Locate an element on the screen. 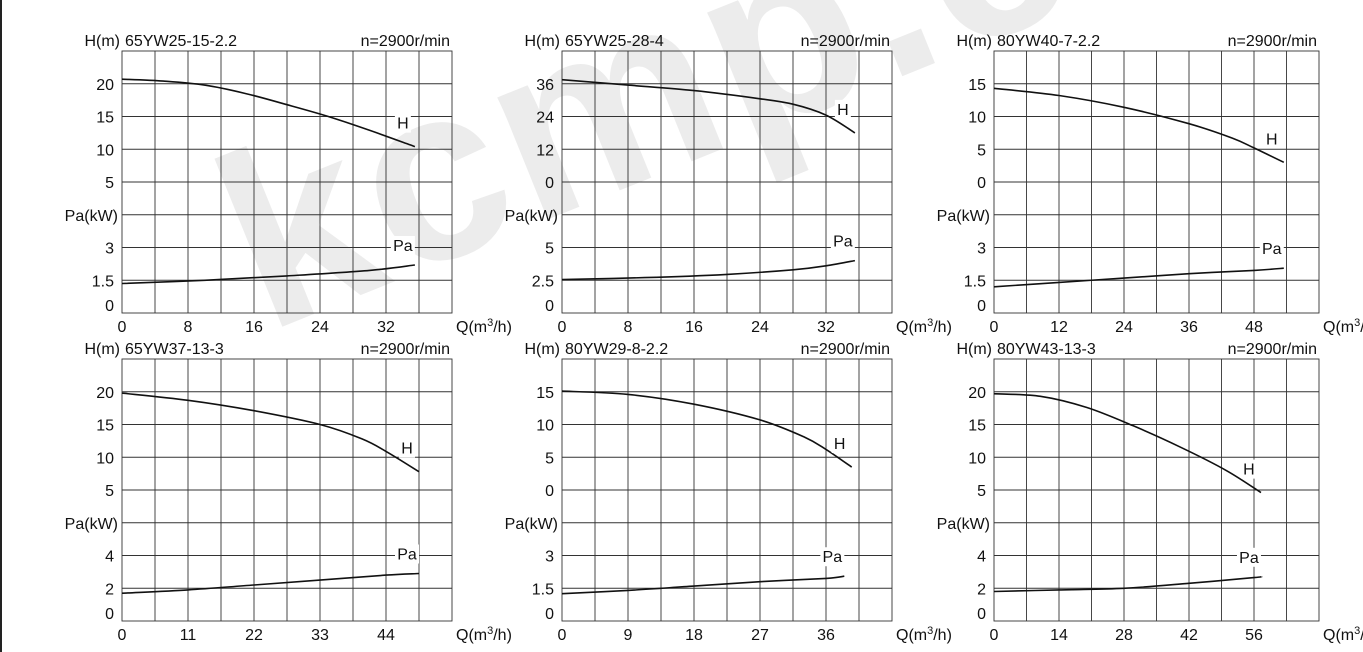  x-tick-label: 24 is located at coordinates (320, 327).